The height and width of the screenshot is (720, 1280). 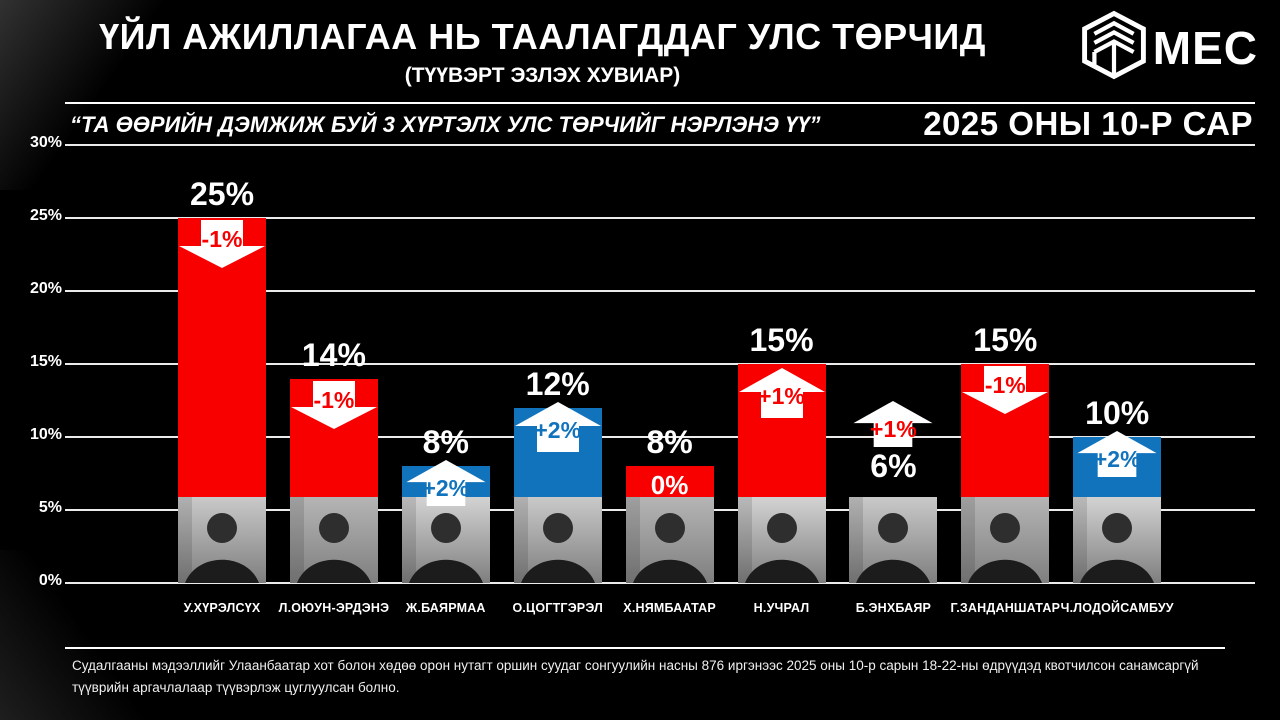 What do you see at coordinates (781, 608) in the screenshot?
I see `bar-name-label: Н.УЧРАЛ` at bounding box center [781, 608].